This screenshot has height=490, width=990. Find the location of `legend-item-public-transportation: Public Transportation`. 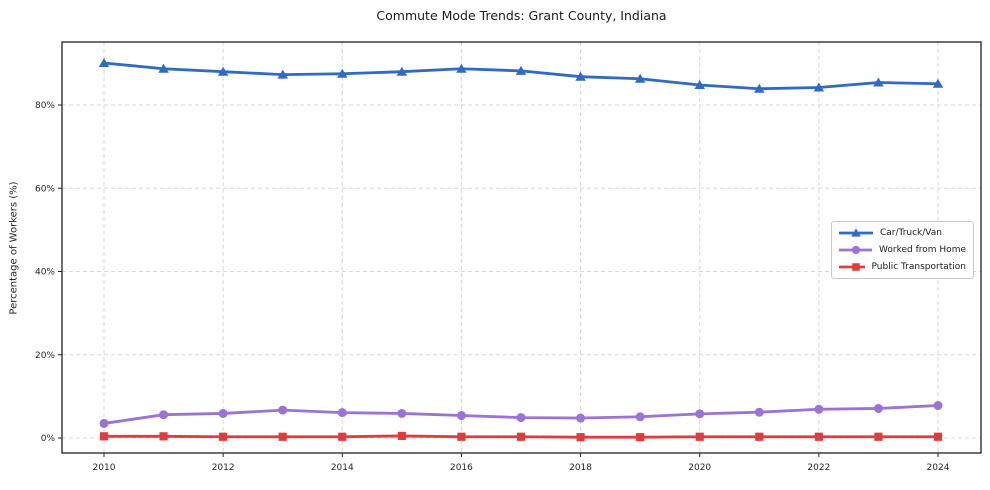

legend-item-public-transportation: Public Transportation is located at coordinates (902, 267).